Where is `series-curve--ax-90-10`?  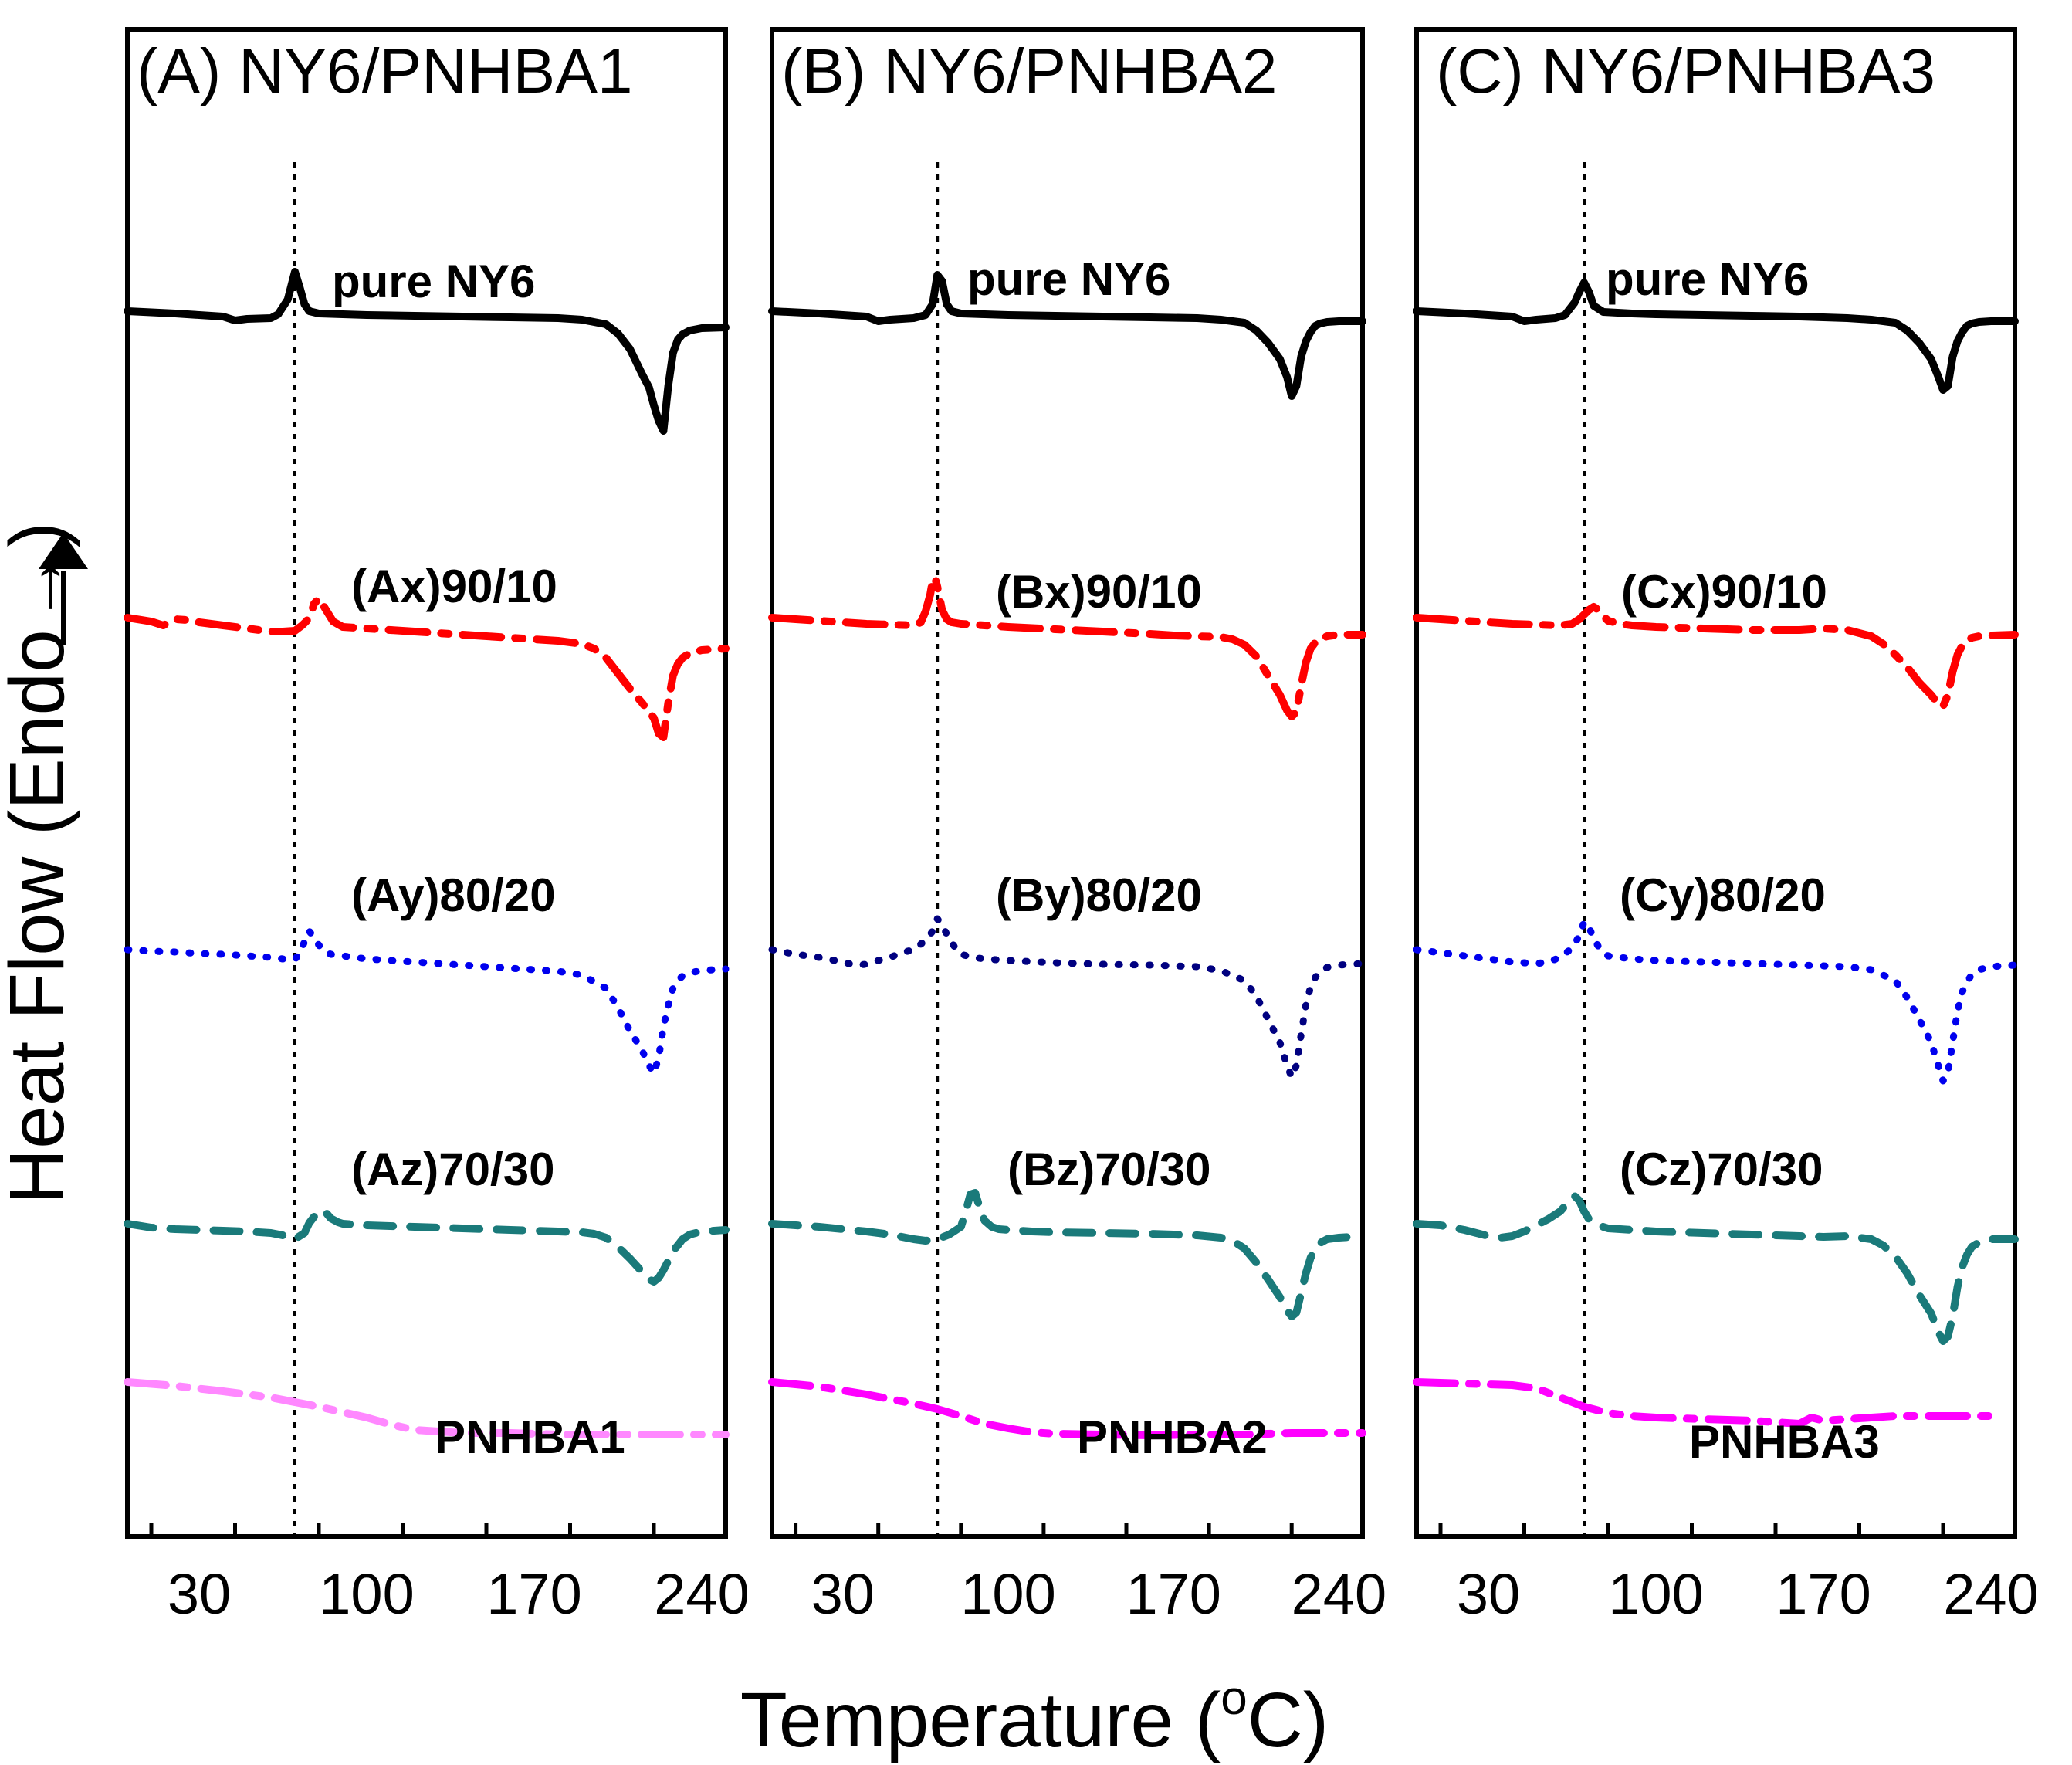
series-curve--ax-90-10 is located at coordinates (427, 668).